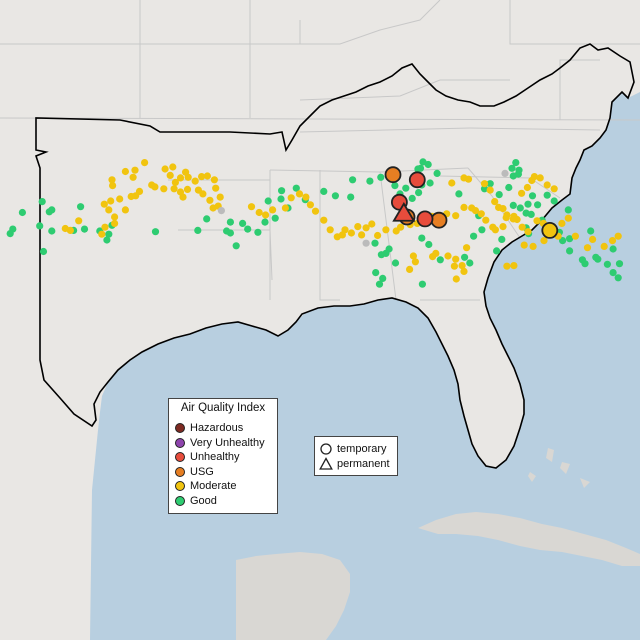 This screenshot has width=640, height=640. What do you see at coordinates (213, 486) in the screenshot?
I see `legend-label: Moderate` at bounding box center [213, 486].